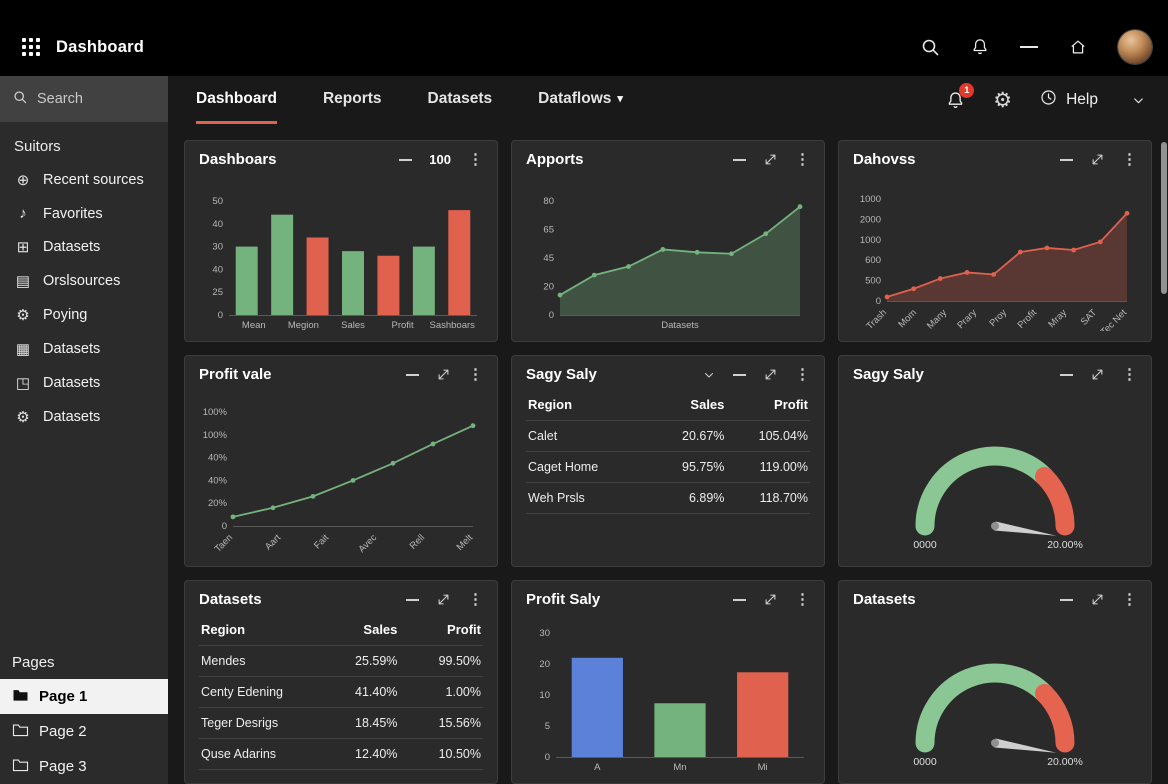 Image resolution: width=1168 pixels, height=784 pixels. Describe the element at coordinates (84, 315) in the screenshot. I see `sidebar-item-poying: ⚙ Poying` at that location.